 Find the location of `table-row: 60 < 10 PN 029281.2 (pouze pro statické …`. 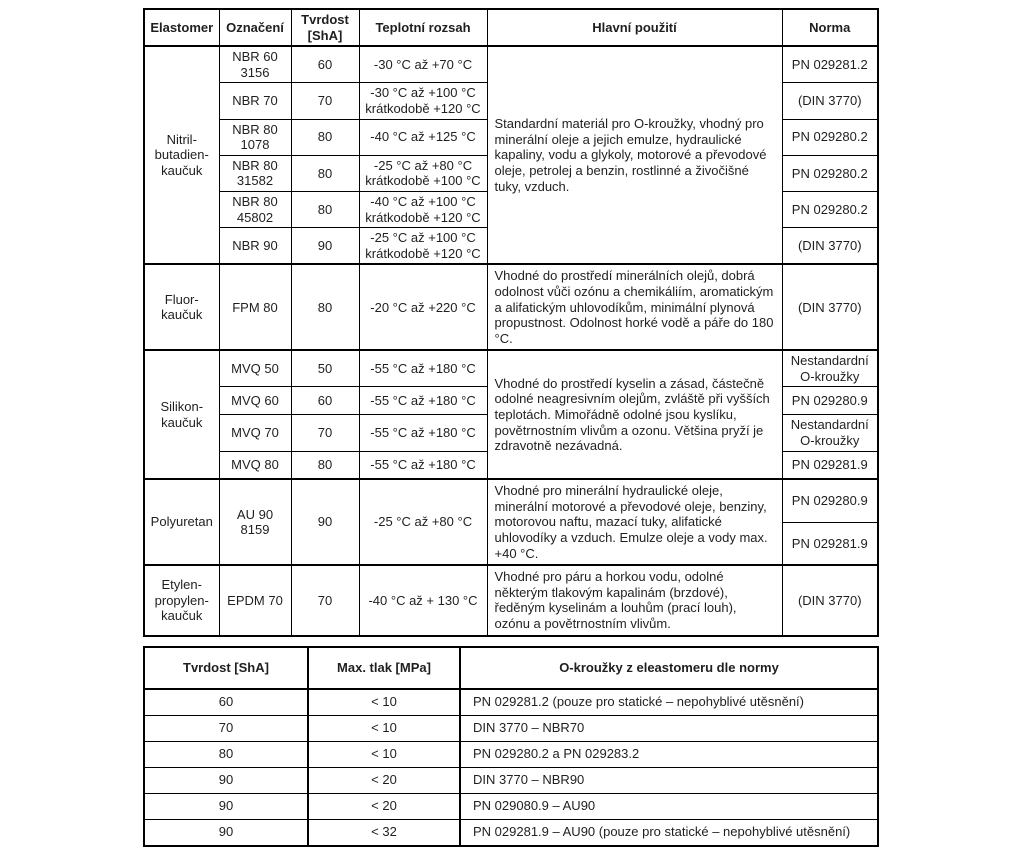

table-row: 60 < 10 PN 029281.2 (pouze pro statické … is located at coordinates (511, 702).